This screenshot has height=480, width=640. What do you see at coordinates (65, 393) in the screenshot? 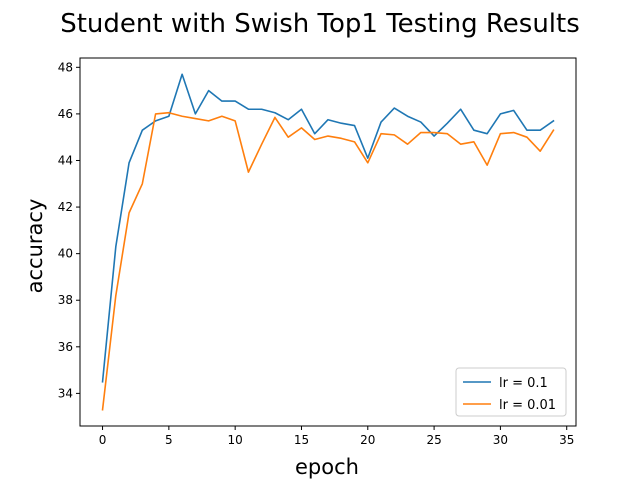
I see `y-tick-label-34: 34` at bounding box center [65, 393].